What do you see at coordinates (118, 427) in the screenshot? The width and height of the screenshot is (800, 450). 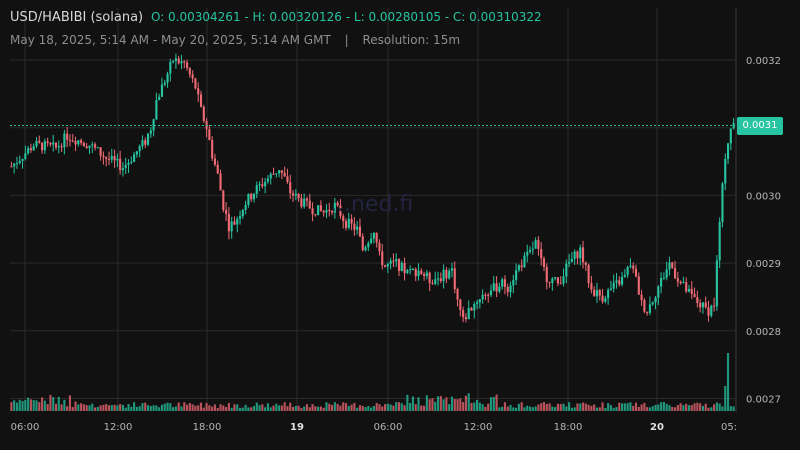 I see `x-tick-label: 12:00` at bounding box center [118, 427].